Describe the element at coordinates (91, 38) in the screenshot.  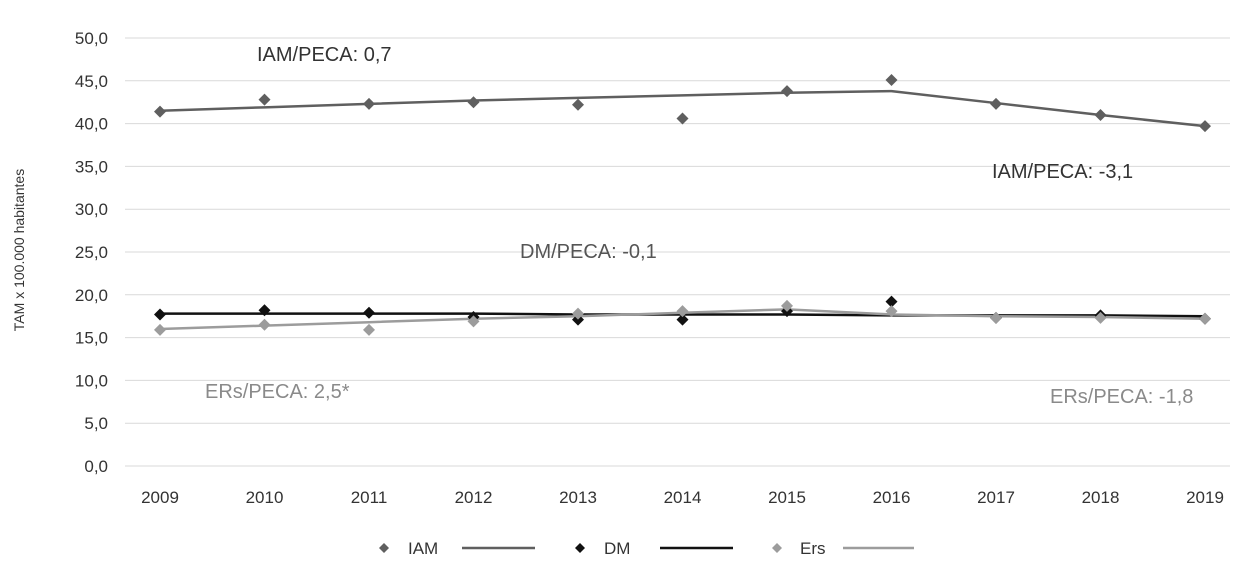
I see `y-tick-label: 50,0` at that location.